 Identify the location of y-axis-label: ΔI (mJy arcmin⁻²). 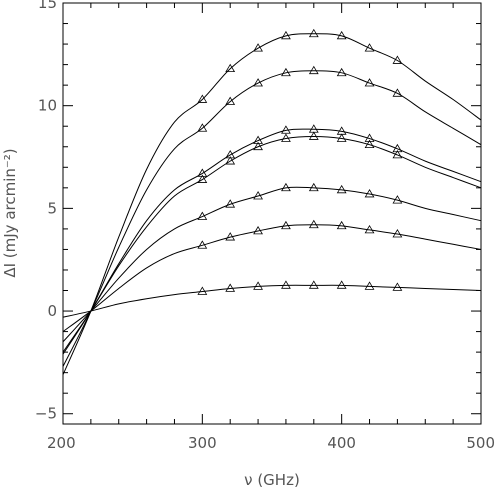
(10, 212).